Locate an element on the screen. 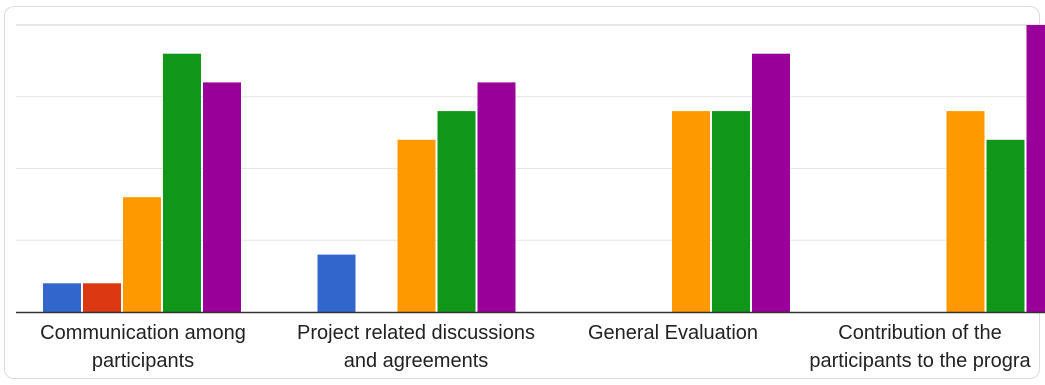  x-tick-label: Communication among is located at coordinates (143, 333).